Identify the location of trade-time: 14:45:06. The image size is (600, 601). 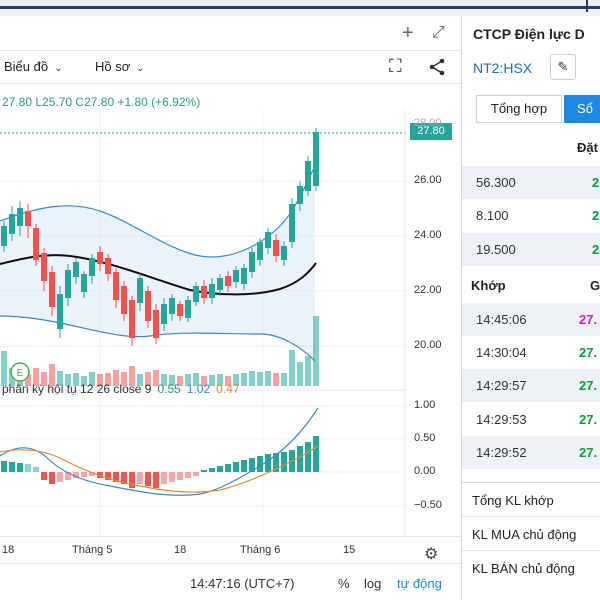
(501, 319).